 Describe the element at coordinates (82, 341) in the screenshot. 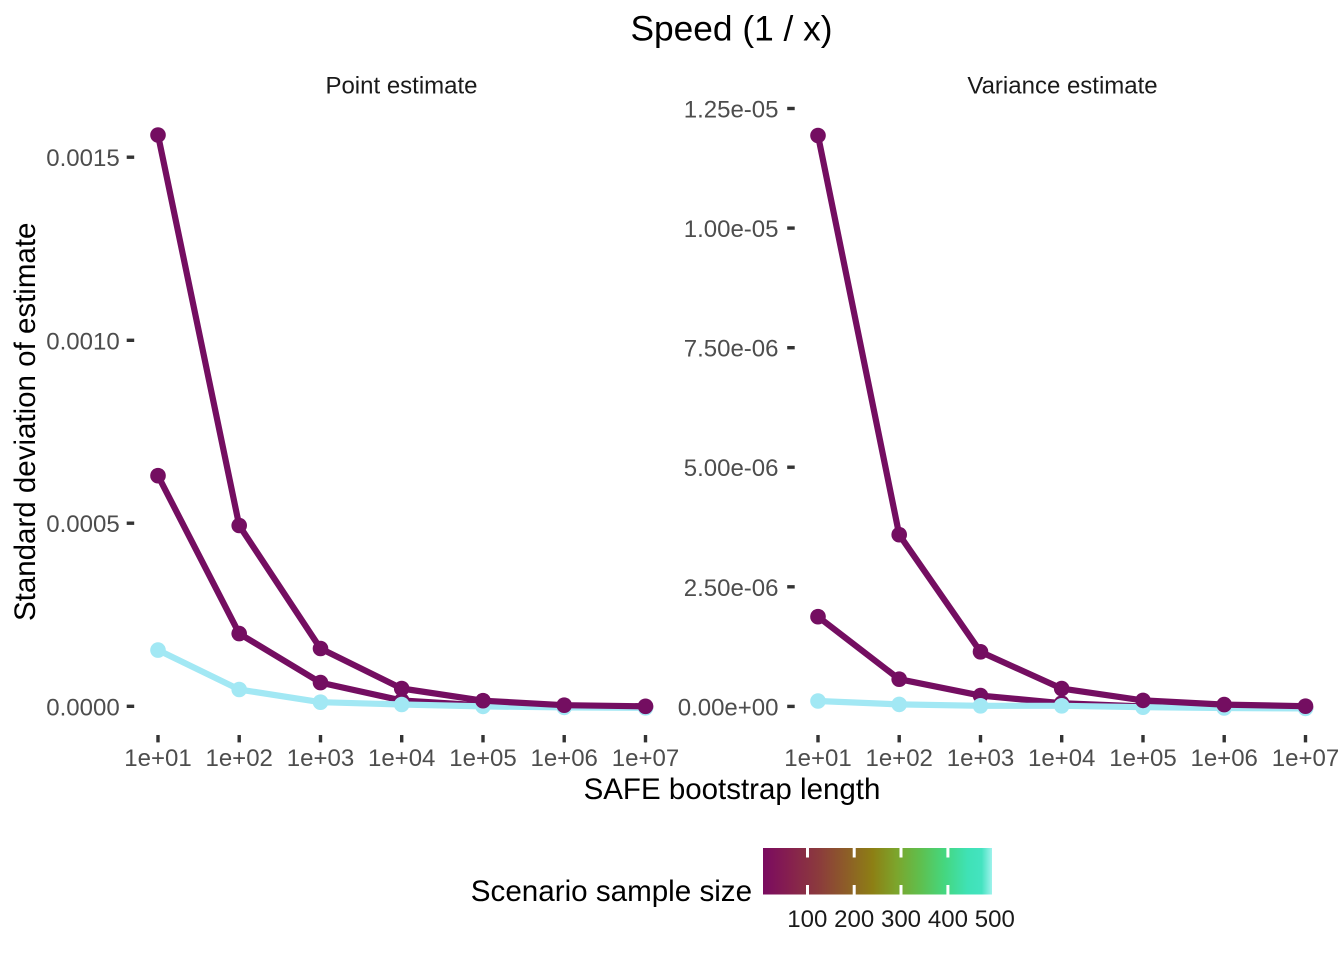

I see `svg-text: 0.0010` at that location.